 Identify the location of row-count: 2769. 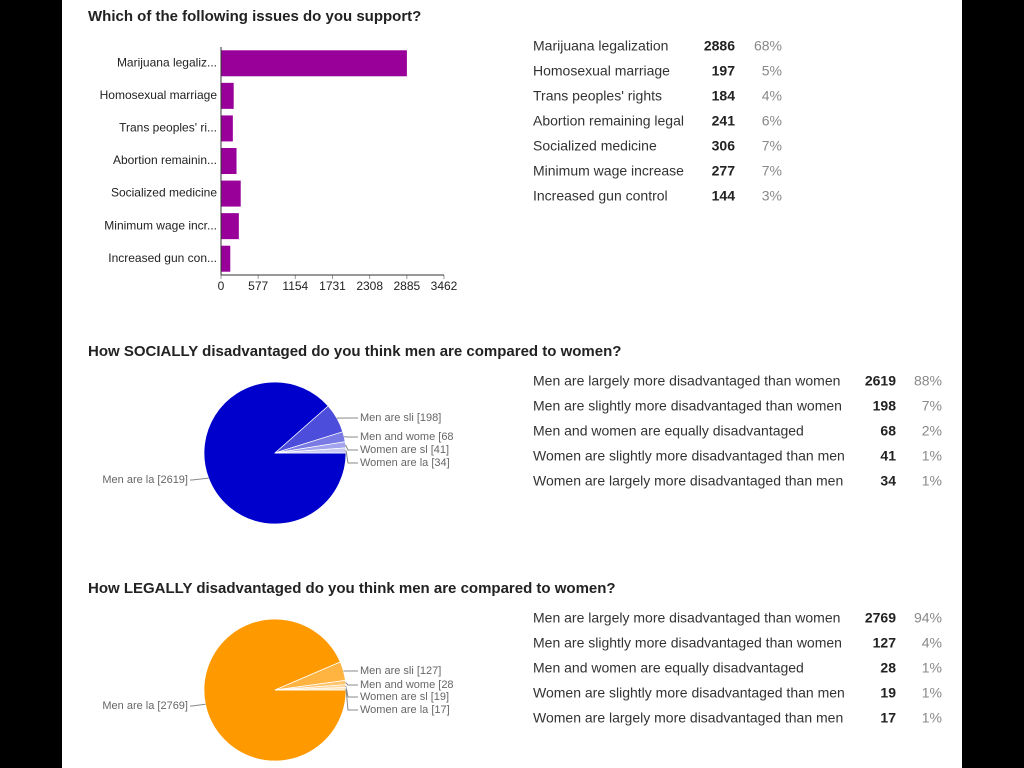
(880, 618).